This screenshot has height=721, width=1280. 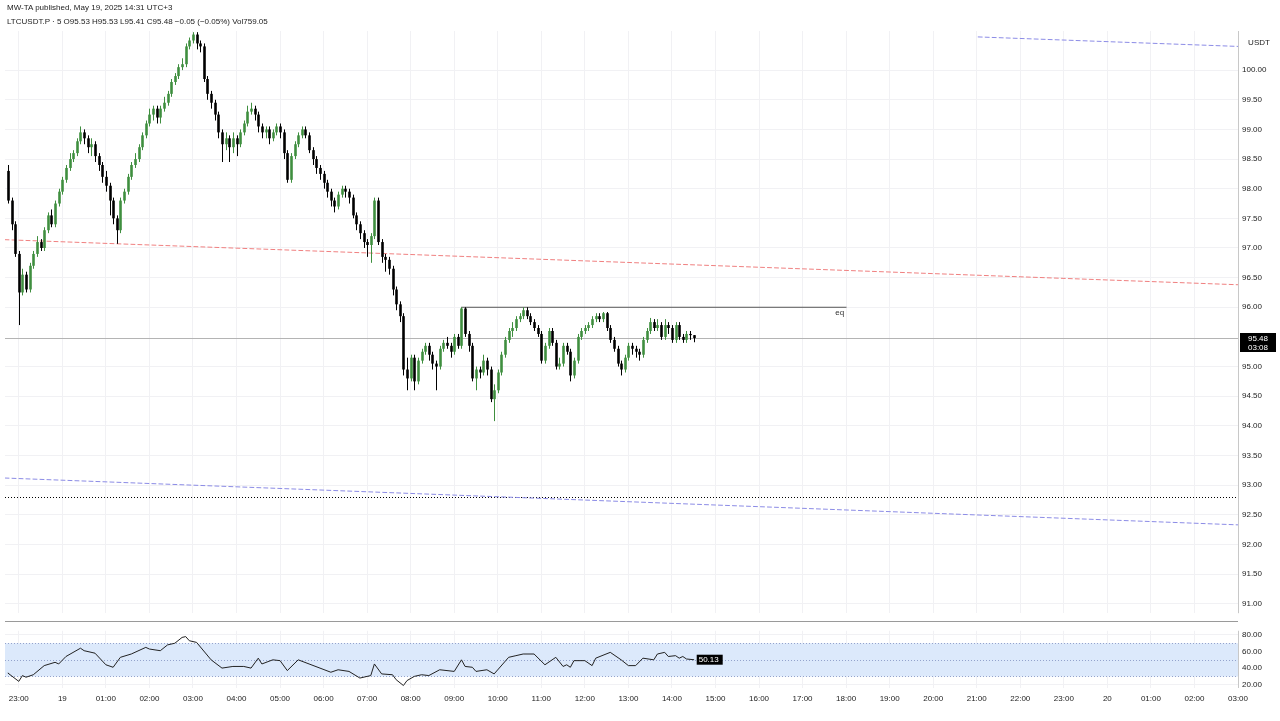 What do you see at coordinates (1252, 307) in the screenshot?
I see `y-tick-label: 96.00` at bounding box center [1252, 307].